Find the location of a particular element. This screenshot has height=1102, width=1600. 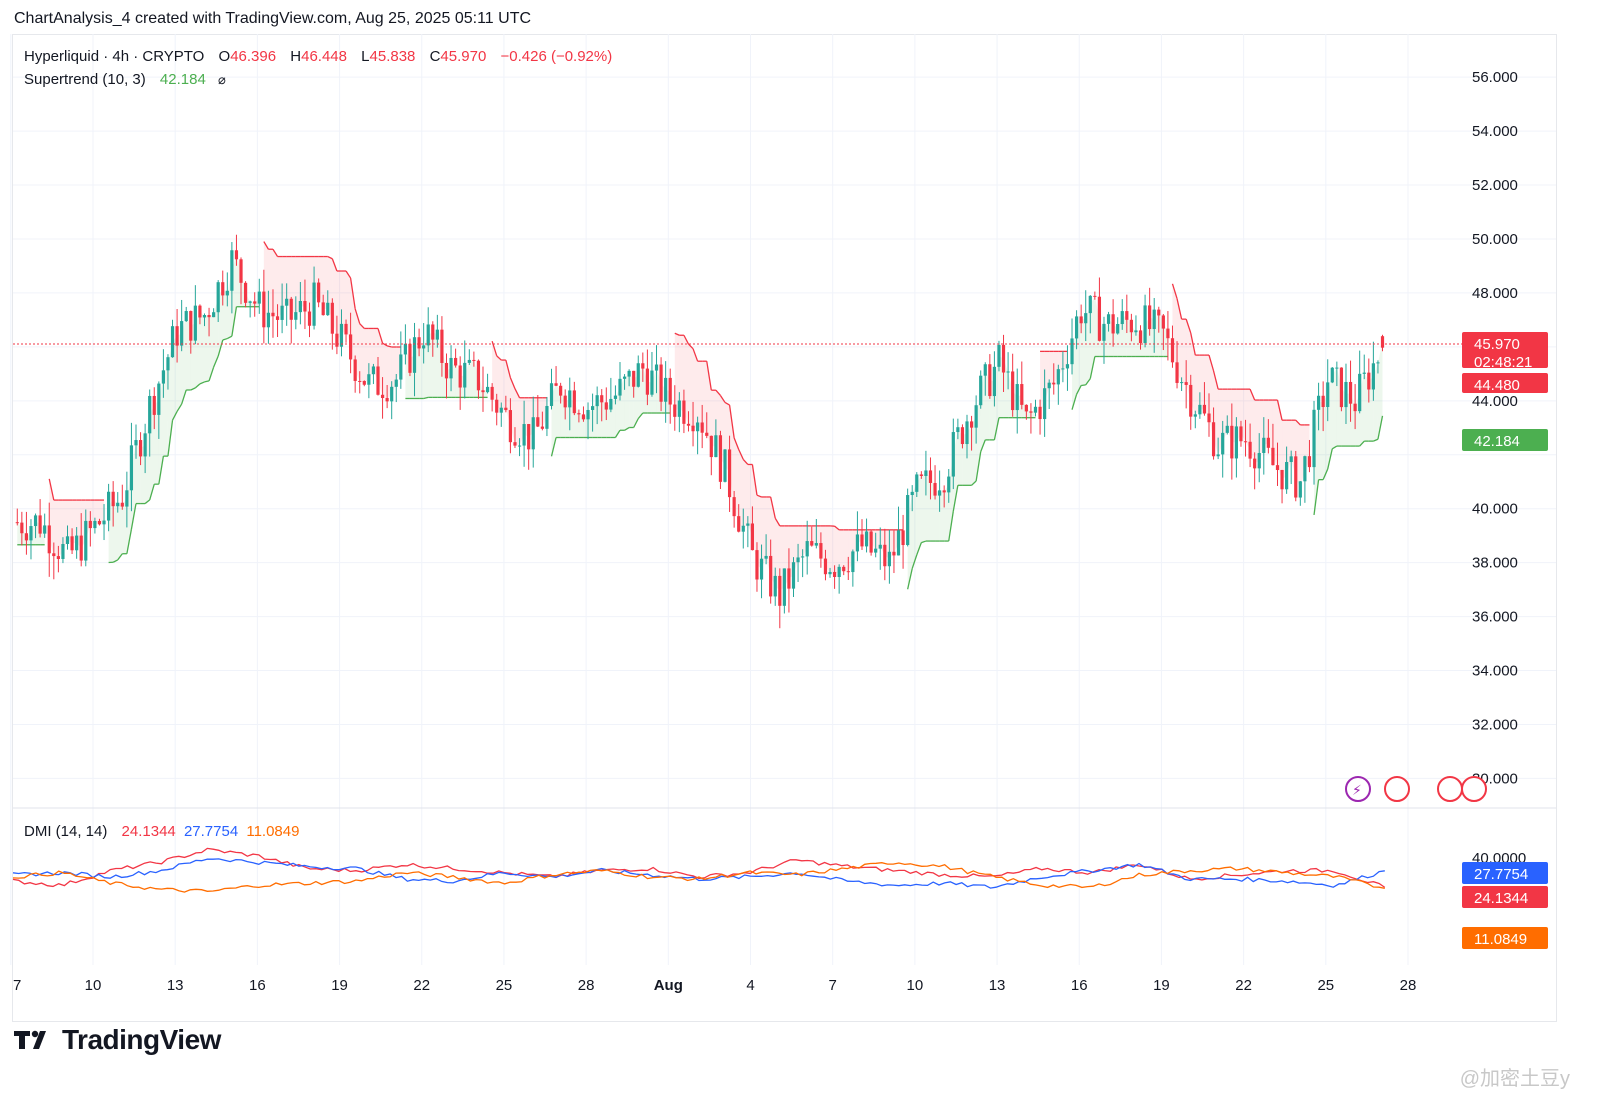

time-axis: 7 10 13 16 19 22 25 28 Aug 4 7 10 13 16 19 22 25 28 is located at coordinates (714, 985).